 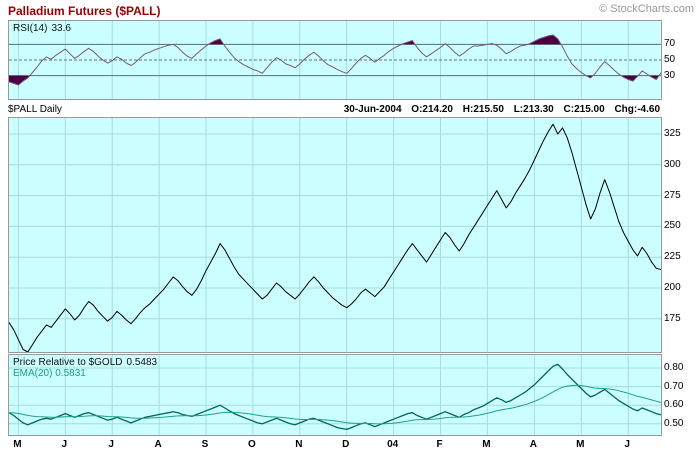 I want to click on x-axis-label: N, so click(x=299, y=444).